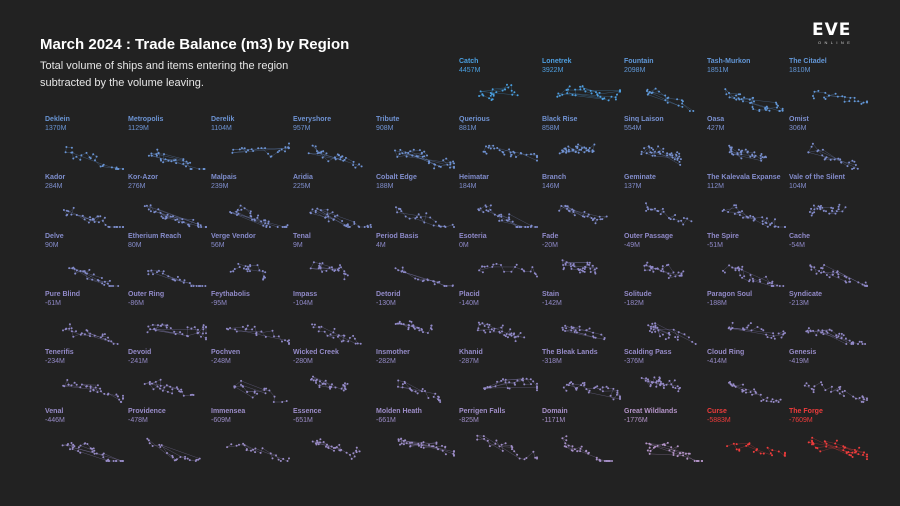  Describe the element at coordinates (660, 384) in the screenshot. I see `region-map-scalding-pass` at that location.